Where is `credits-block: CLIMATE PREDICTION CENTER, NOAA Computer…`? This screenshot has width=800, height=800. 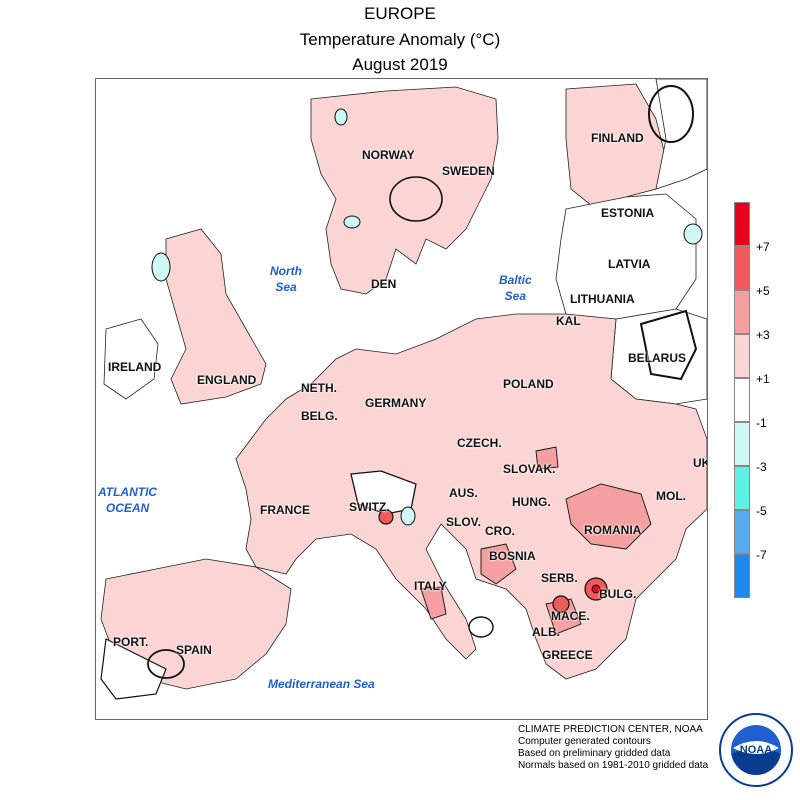
credits-block: CLIMATE PREDICTION CENTER, NOAA Computer… is located at coordinates (613, 748).